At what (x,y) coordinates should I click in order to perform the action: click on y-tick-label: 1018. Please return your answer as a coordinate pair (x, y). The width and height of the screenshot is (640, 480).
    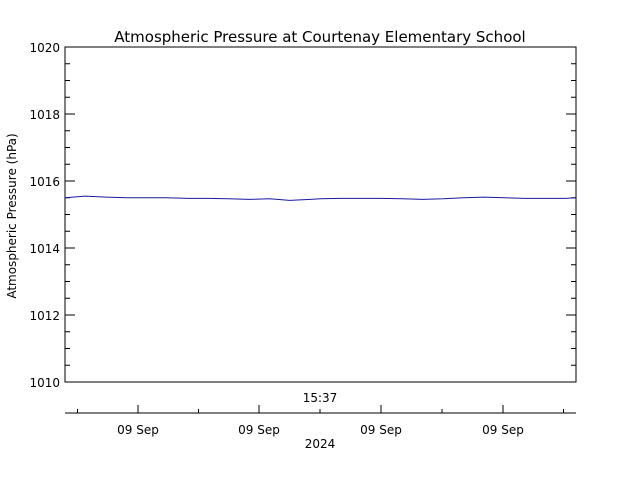
    Looking at the image, I should click on (44, 115).